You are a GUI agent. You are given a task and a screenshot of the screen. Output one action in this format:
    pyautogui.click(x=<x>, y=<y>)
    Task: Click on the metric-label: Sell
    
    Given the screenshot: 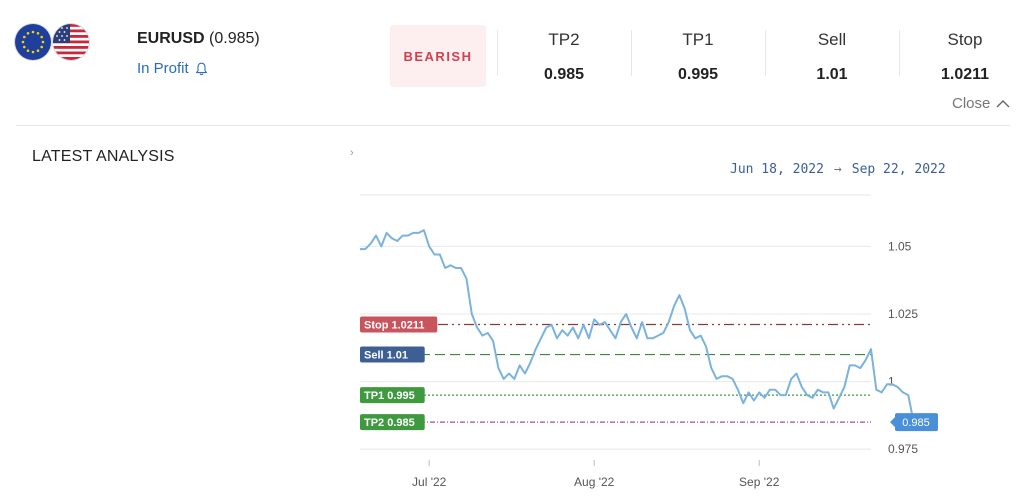 What is the action you would take?
    pyautogui.click(x=832, y=39)
    